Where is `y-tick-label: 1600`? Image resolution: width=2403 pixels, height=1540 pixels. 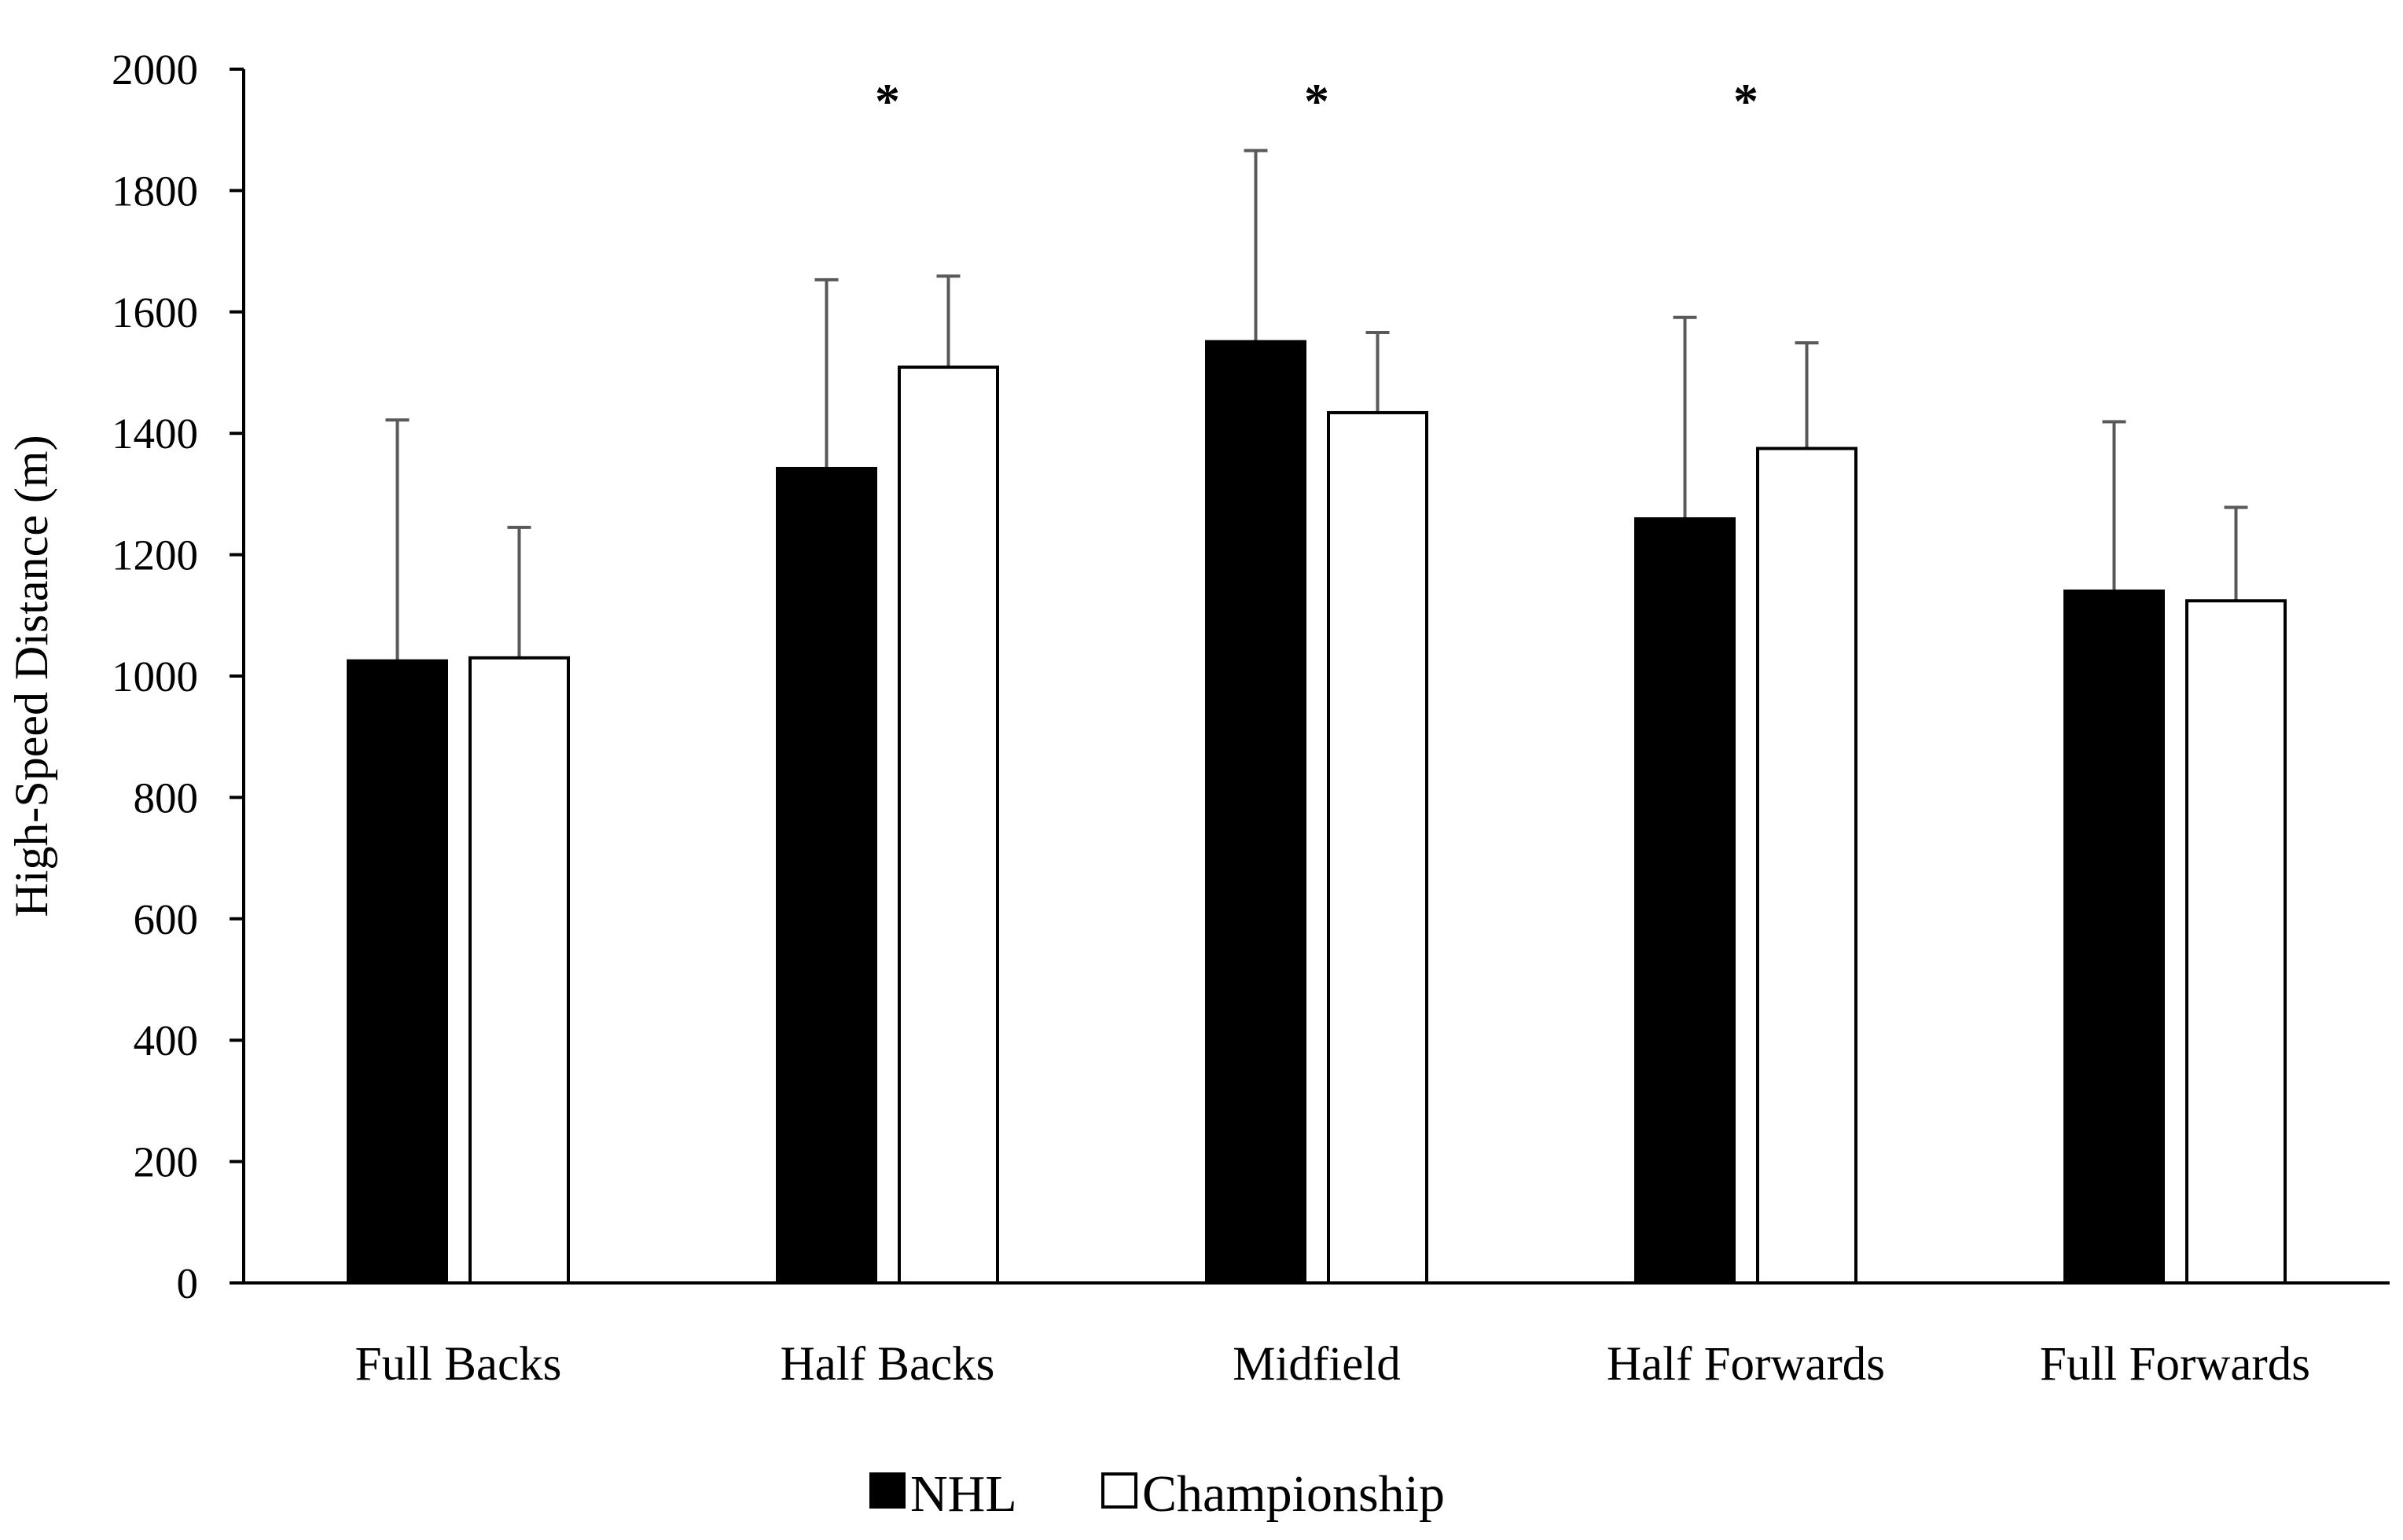
y-tick-label: 1600 is located at coordinates (155, 312).